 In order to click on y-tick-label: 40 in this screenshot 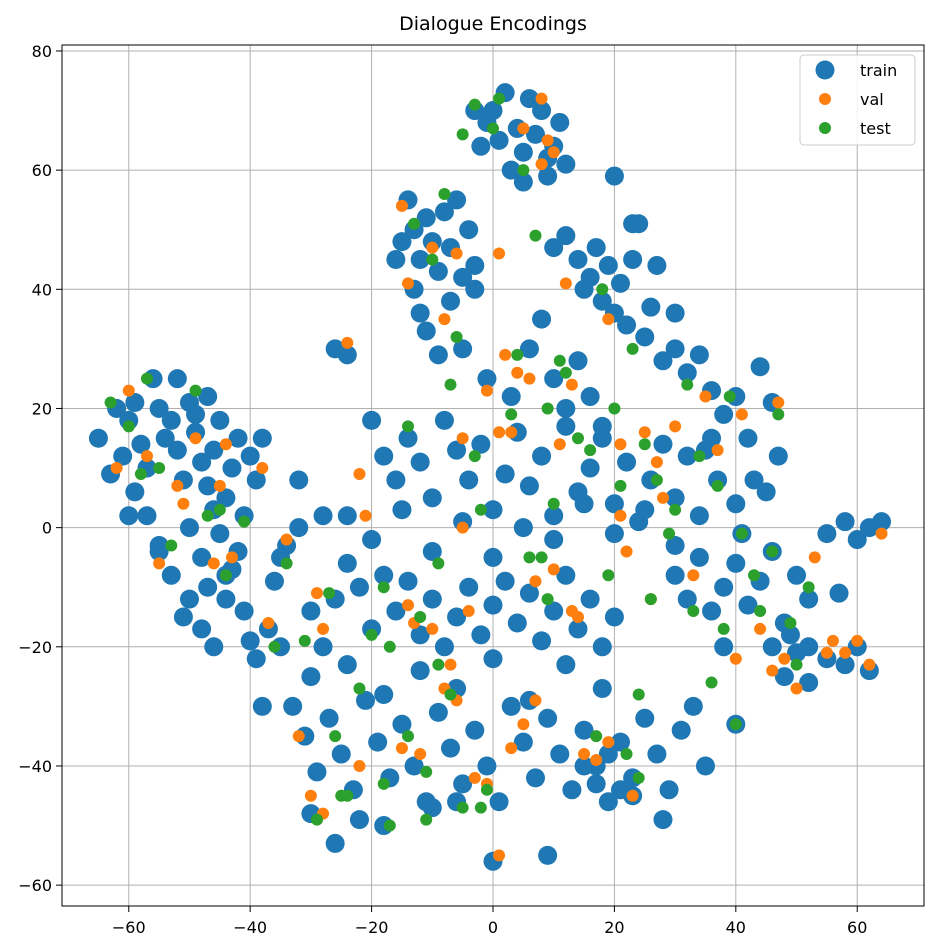, I will do `click(42, 289)`.